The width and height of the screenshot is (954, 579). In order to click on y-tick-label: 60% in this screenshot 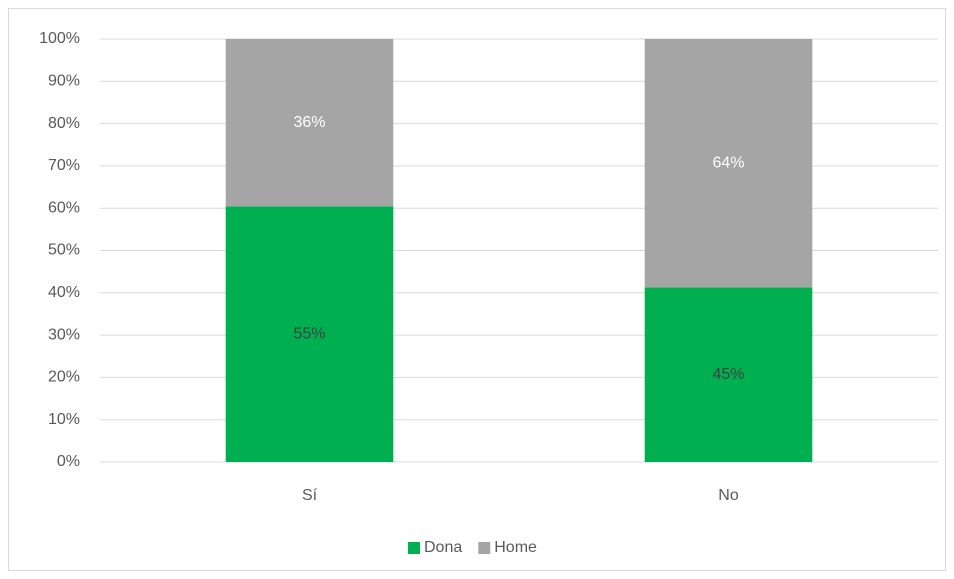, I will do `click(64, 207)`.